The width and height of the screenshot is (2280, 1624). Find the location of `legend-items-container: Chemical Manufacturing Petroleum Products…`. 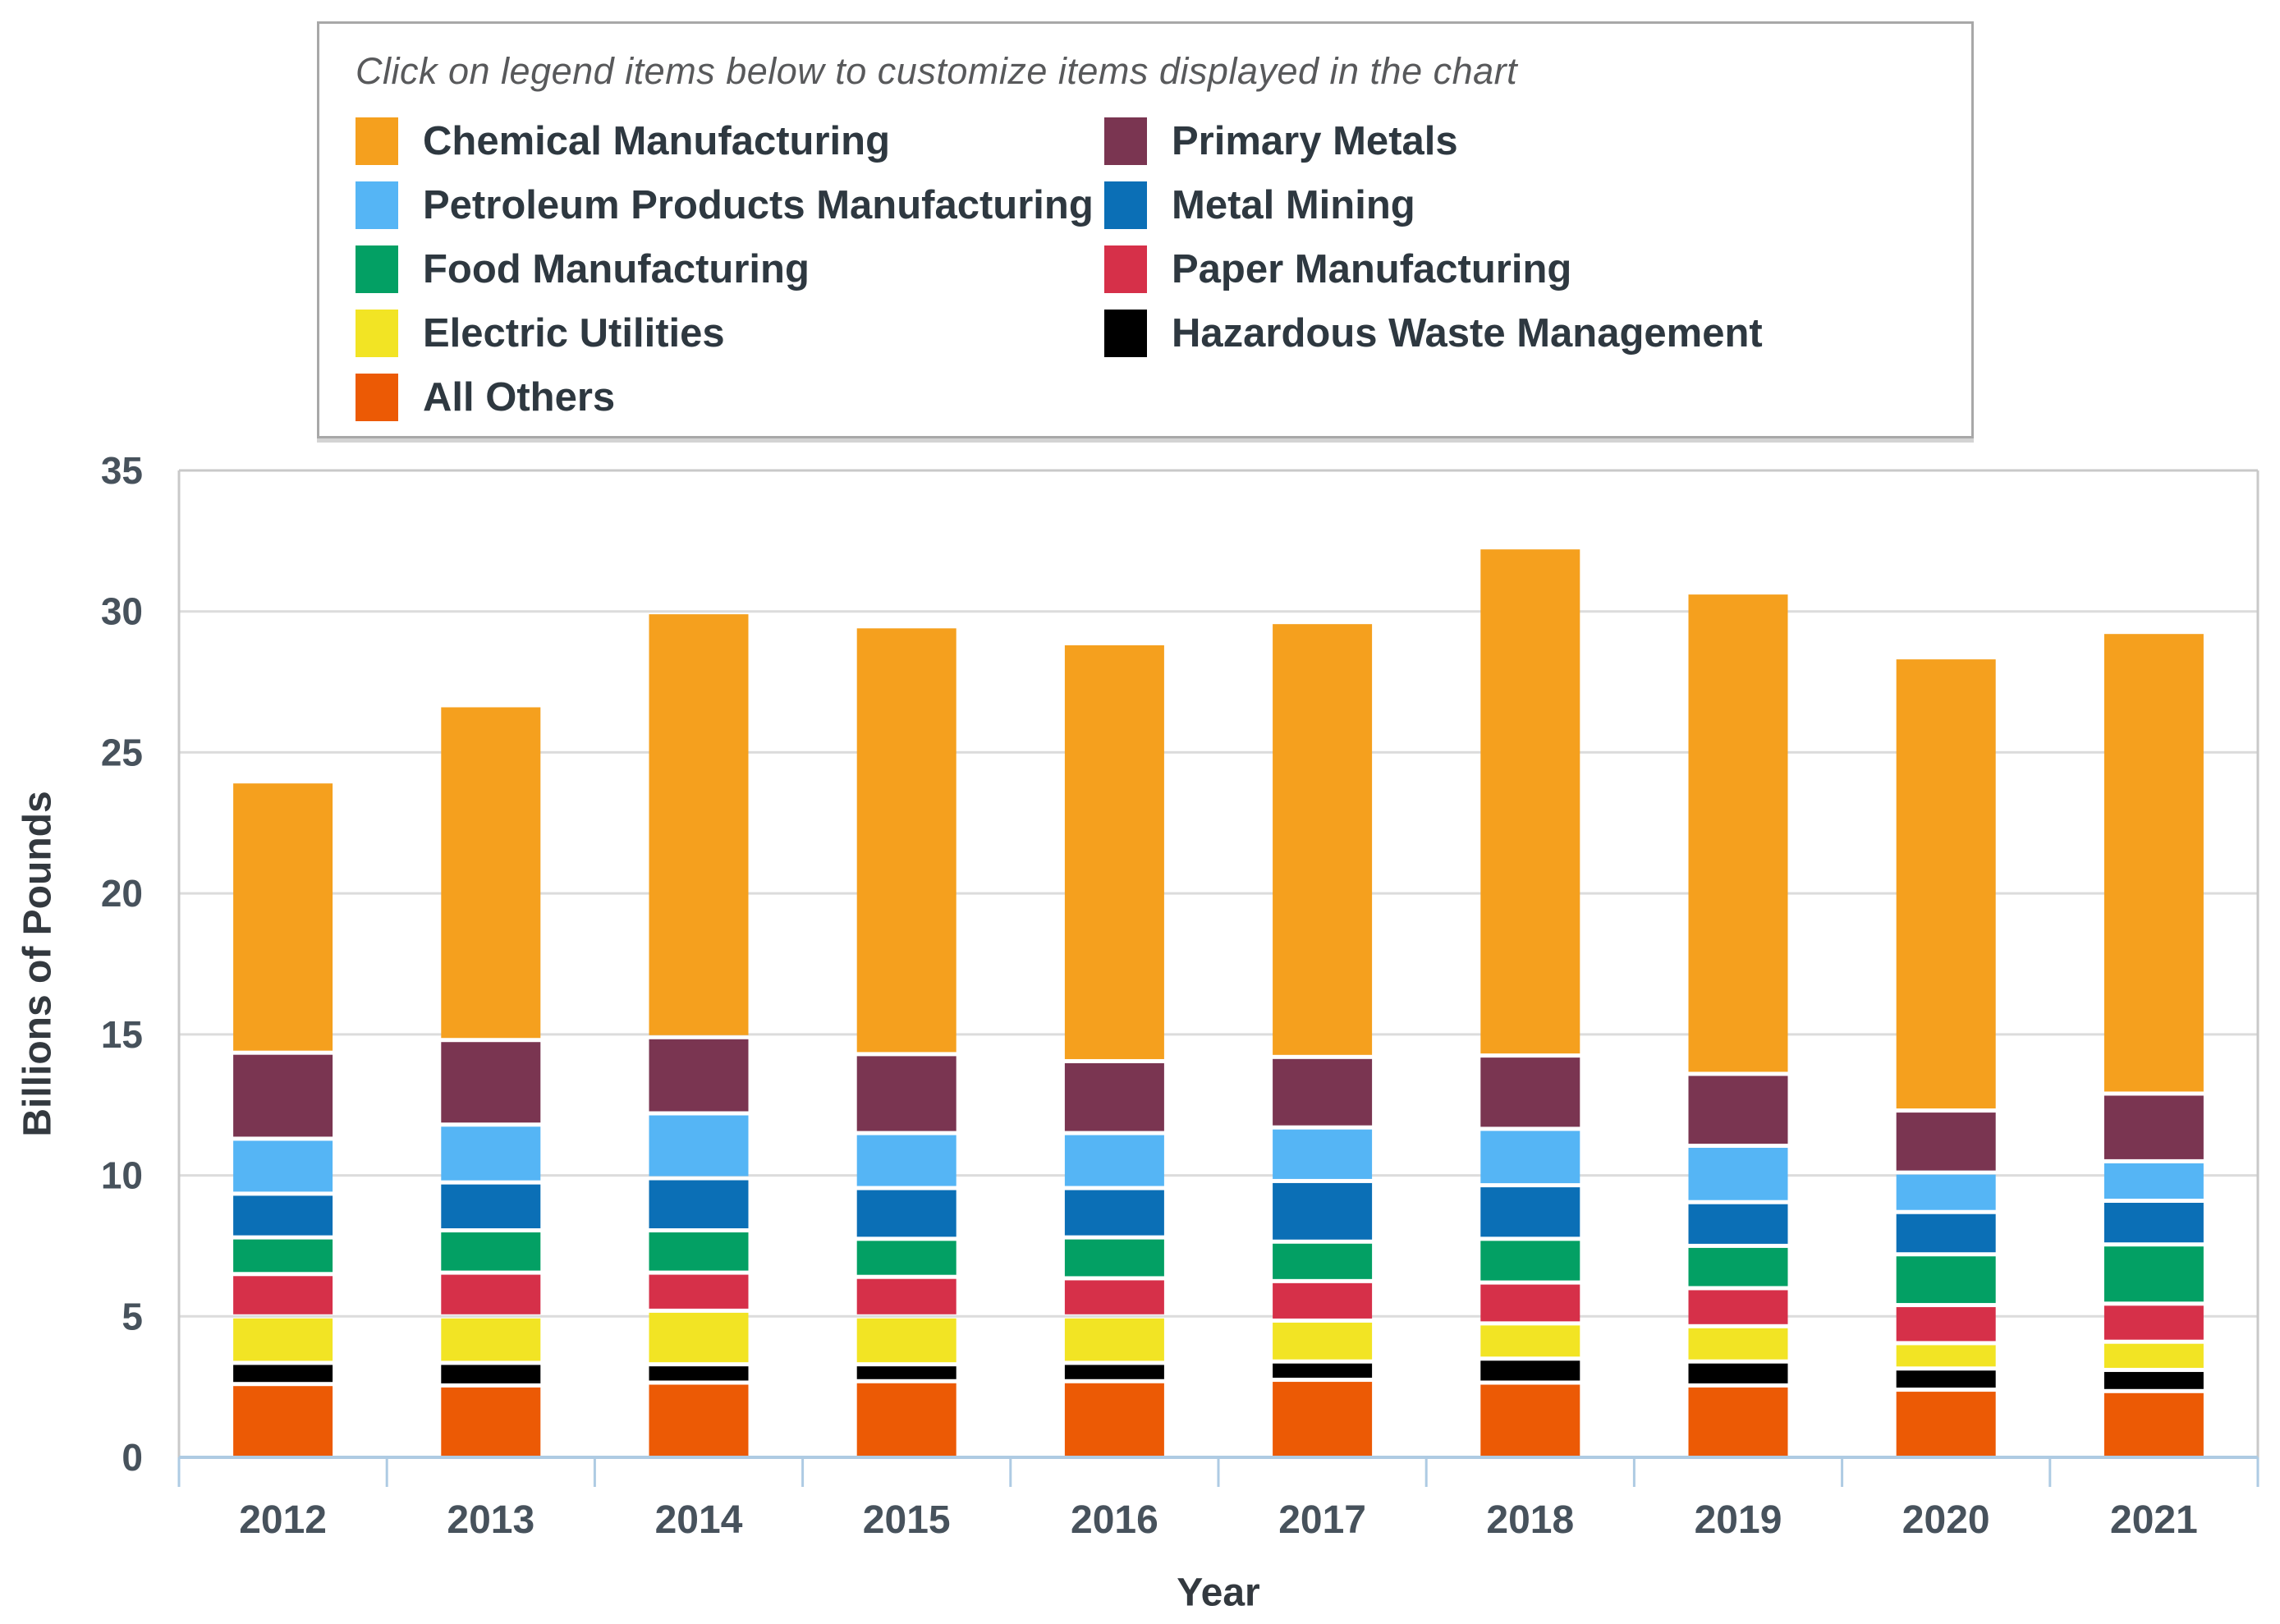

legend-items-container: Chemical Manufacturing Petroleum Products… is located at coordinates (1145, 269).